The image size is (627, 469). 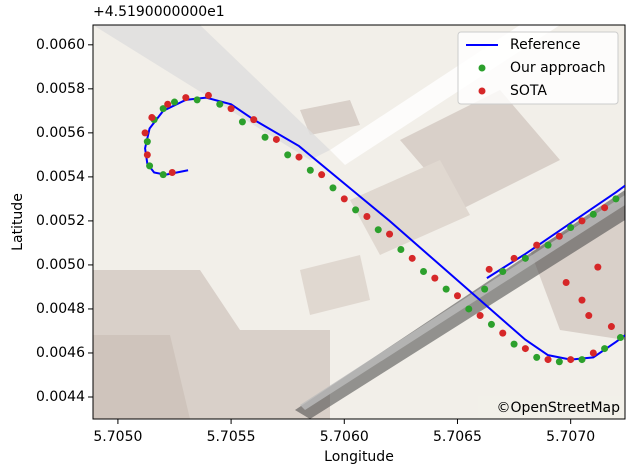 I want to click on legend-label: SOTA, so click(x=528, y=91).